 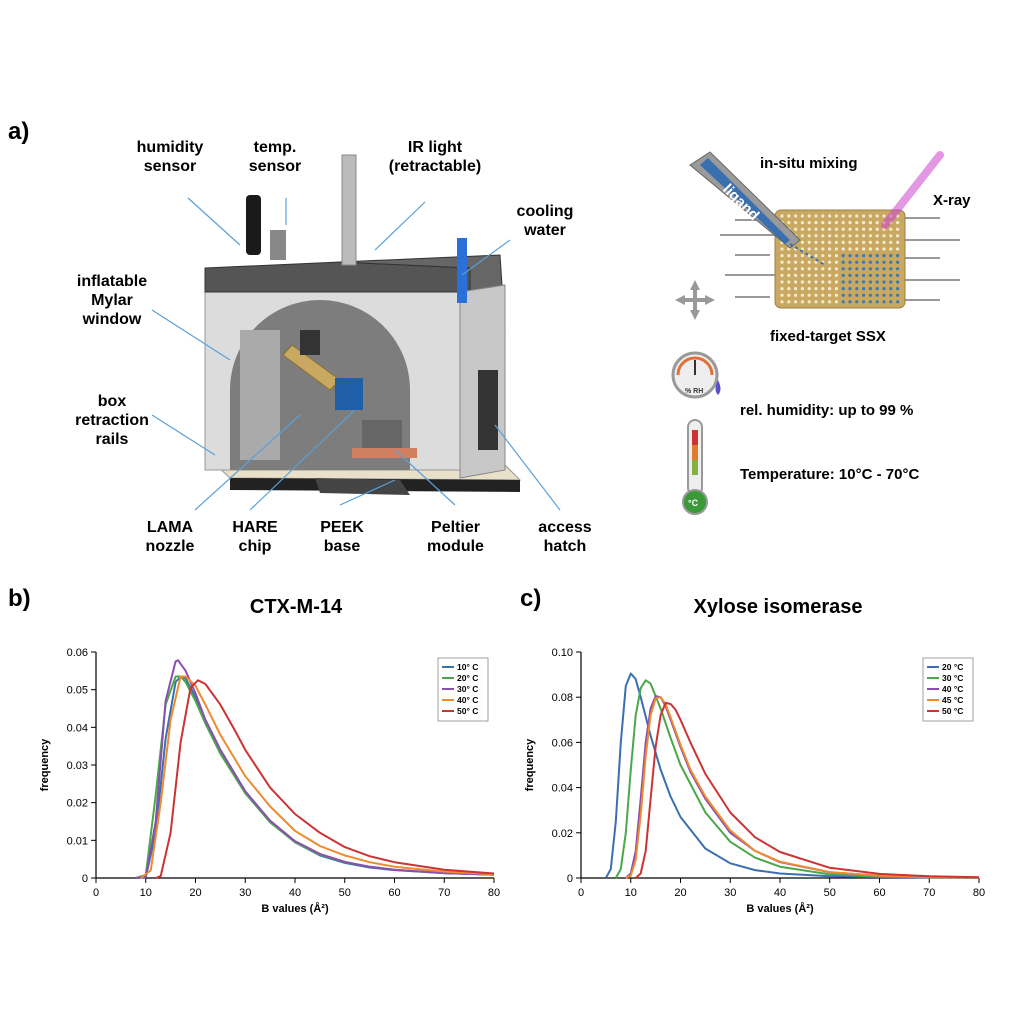 What do you see at coordinates (296, 607) in the screenshot?
I see `chart-title-ctx: CTX-M-14` at bounding box center [296, 607].